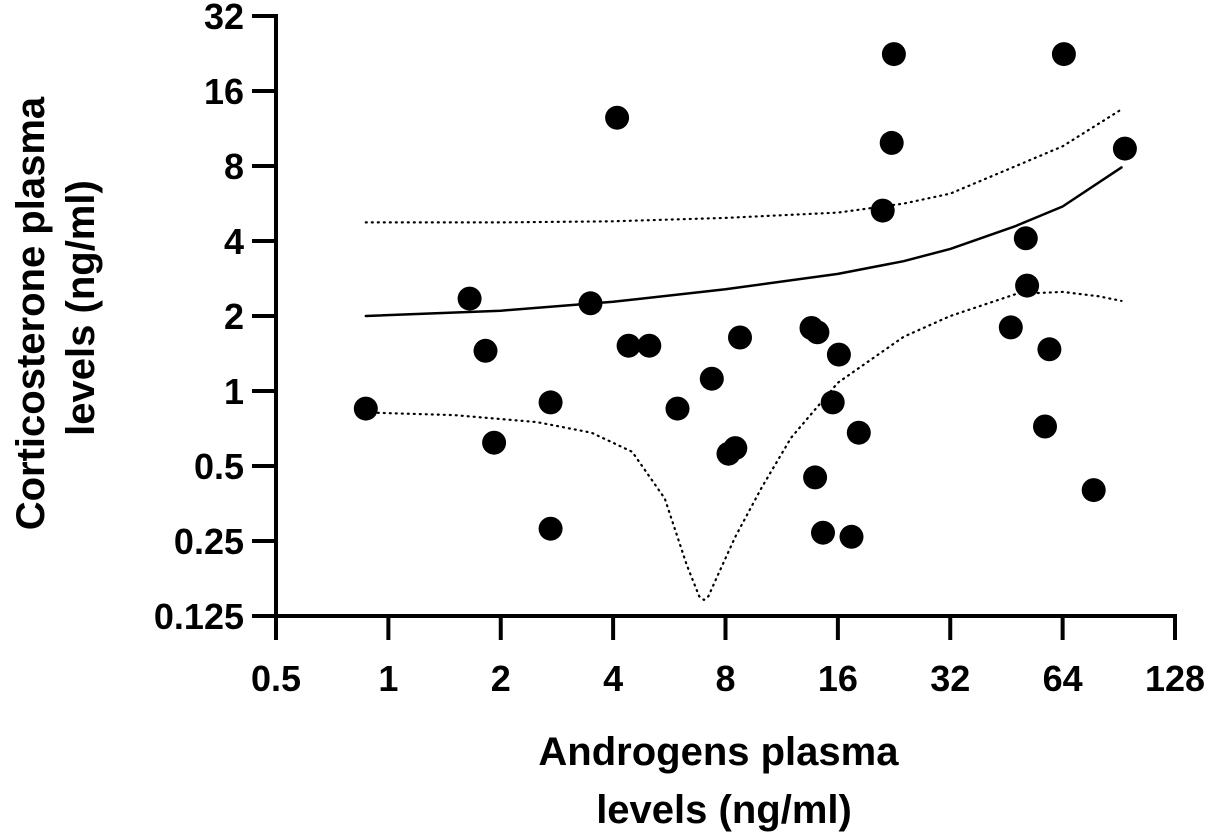 The width and height of the screenshot is (1211, 838). Describe the element at coordinates (224, 18) in the screenshot. I see `y-tick-label: 32` at that location.